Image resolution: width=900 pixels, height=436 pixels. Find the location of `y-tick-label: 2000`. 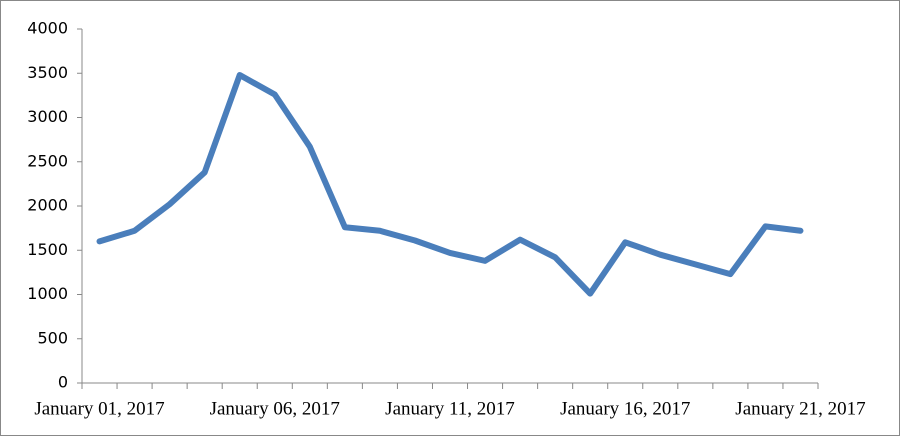

y-tick-label: 2000 is located at coordinates (47, 205).